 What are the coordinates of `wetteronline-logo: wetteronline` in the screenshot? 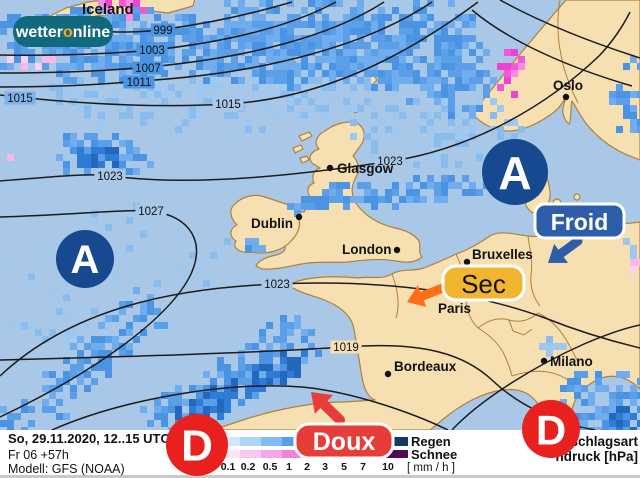 It's located at (63, 31).